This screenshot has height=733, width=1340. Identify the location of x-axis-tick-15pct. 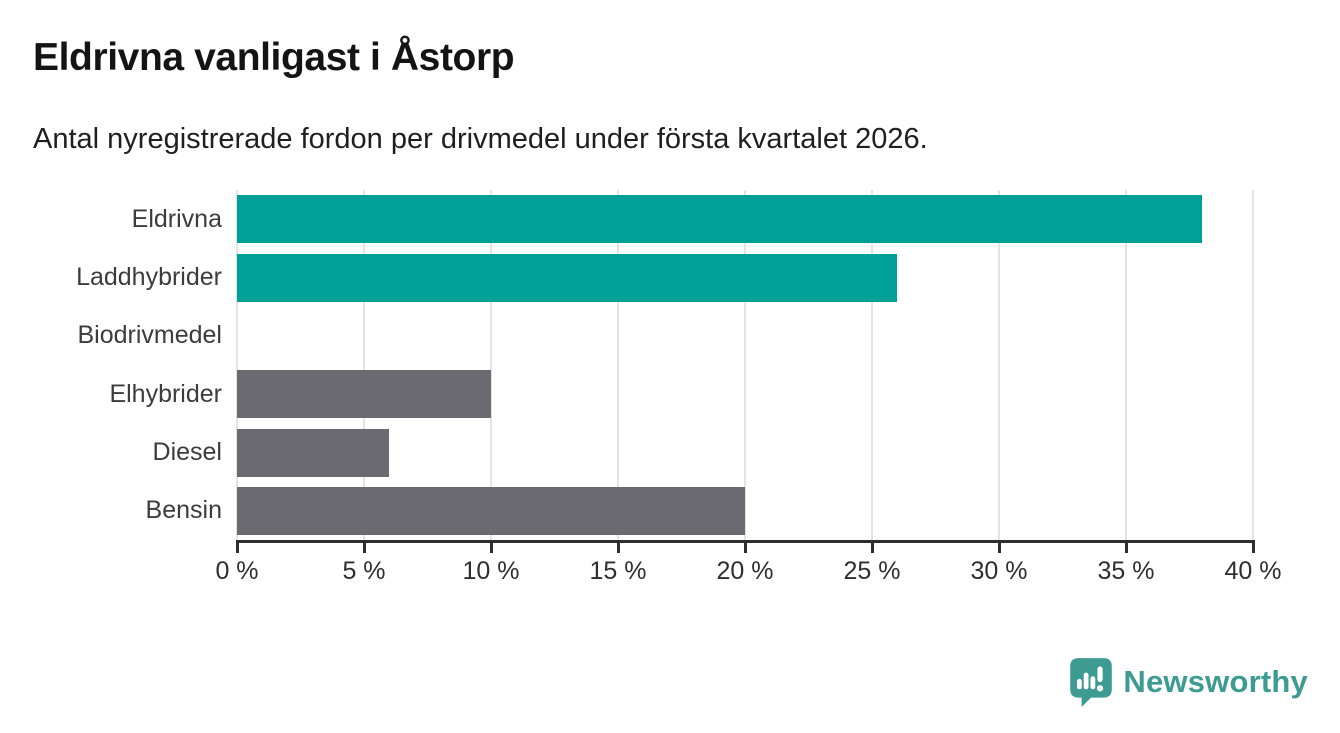
(618, 546).